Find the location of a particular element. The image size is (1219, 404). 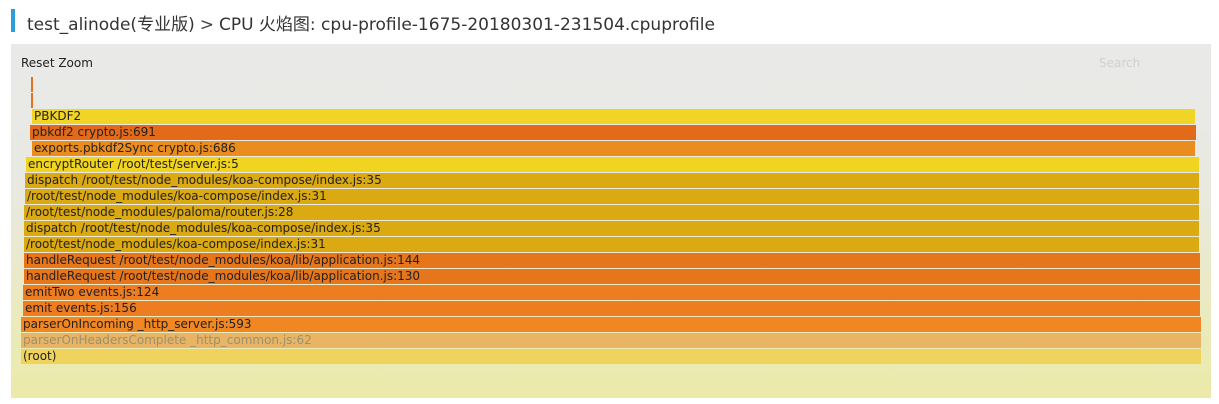

reset-zoom-button: Reset Zoom is located at coordinates (57, 63).